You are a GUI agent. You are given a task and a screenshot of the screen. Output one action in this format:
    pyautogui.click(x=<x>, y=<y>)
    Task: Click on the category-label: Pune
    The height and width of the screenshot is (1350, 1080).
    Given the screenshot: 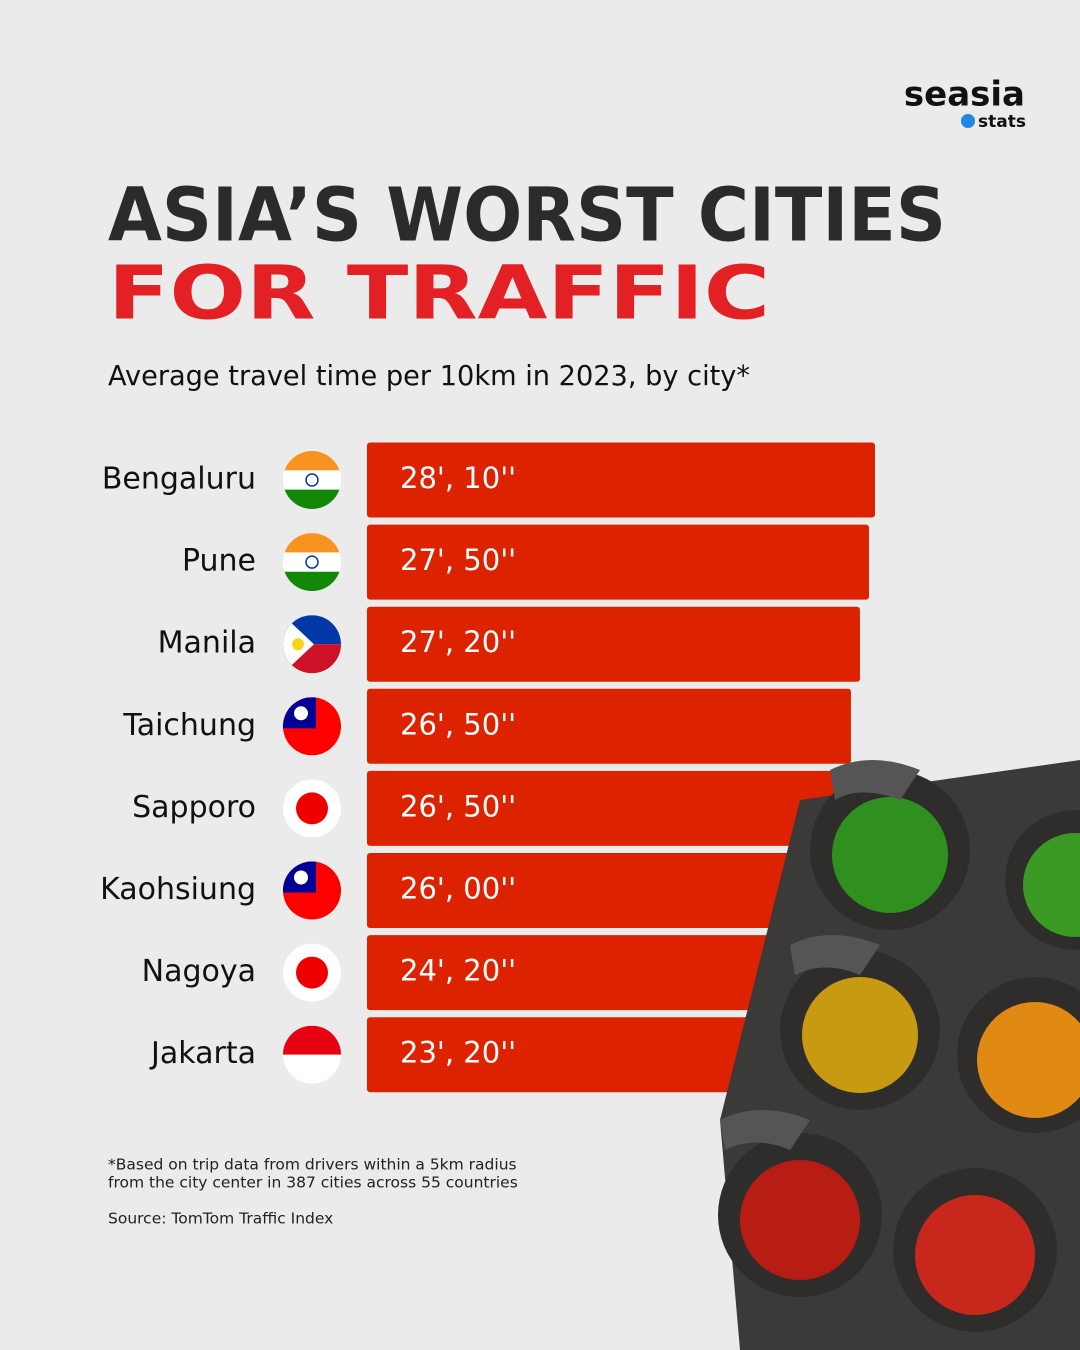 What is the action you would take?
    pyautogui.click(x=219, y=561)
    